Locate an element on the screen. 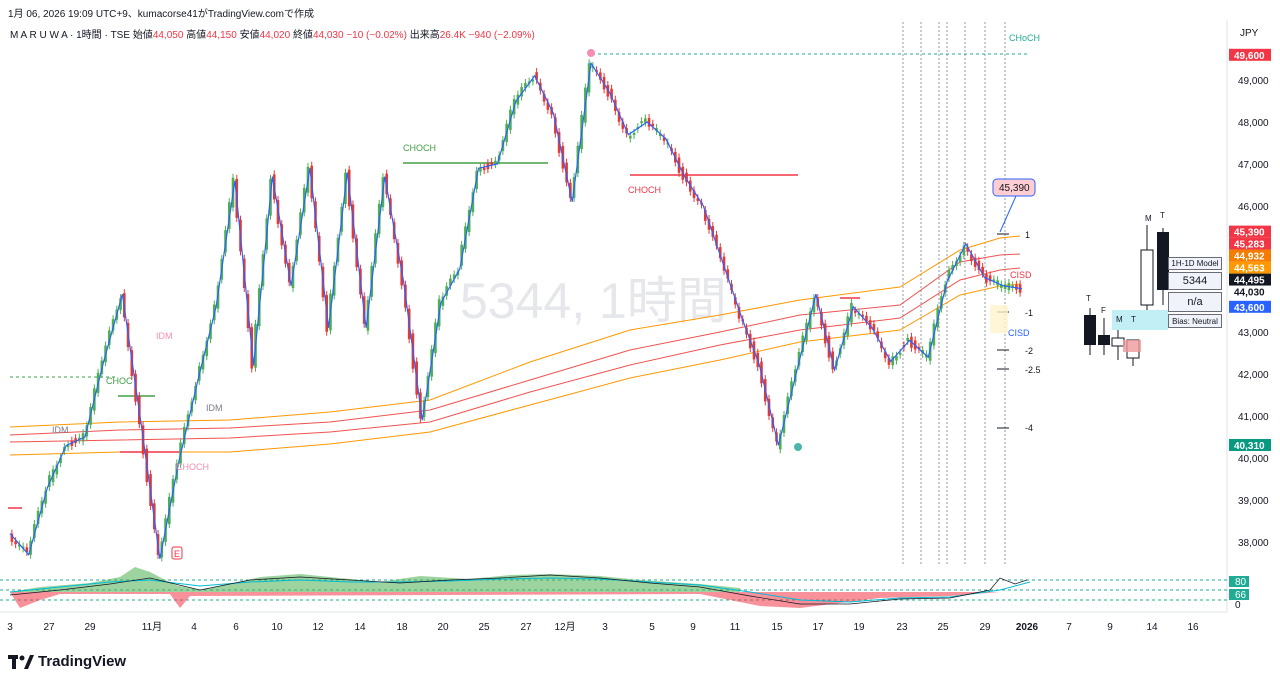 Image resolution: width=1280 pixels, height=685 pixels. x-tick-label: 15 is located at coordinates (777, 627).